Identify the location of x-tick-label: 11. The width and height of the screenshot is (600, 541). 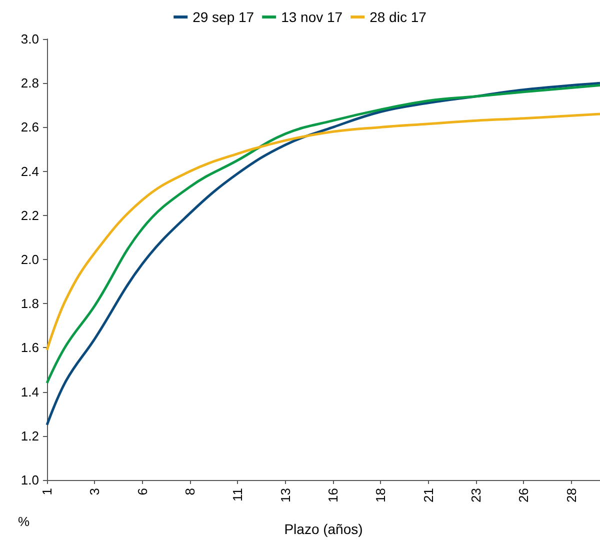
(238, 495).